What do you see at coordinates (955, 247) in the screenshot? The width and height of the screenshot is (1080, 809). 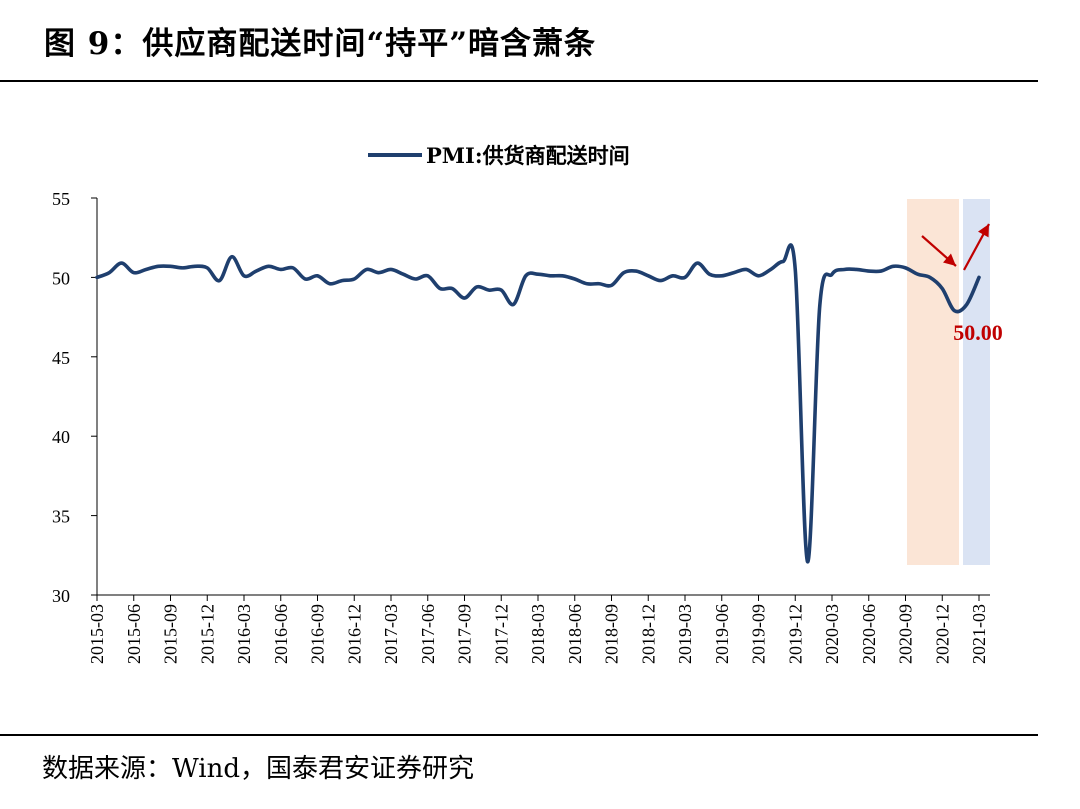 I see `trend-arrows` at bounding box center [955, 247].